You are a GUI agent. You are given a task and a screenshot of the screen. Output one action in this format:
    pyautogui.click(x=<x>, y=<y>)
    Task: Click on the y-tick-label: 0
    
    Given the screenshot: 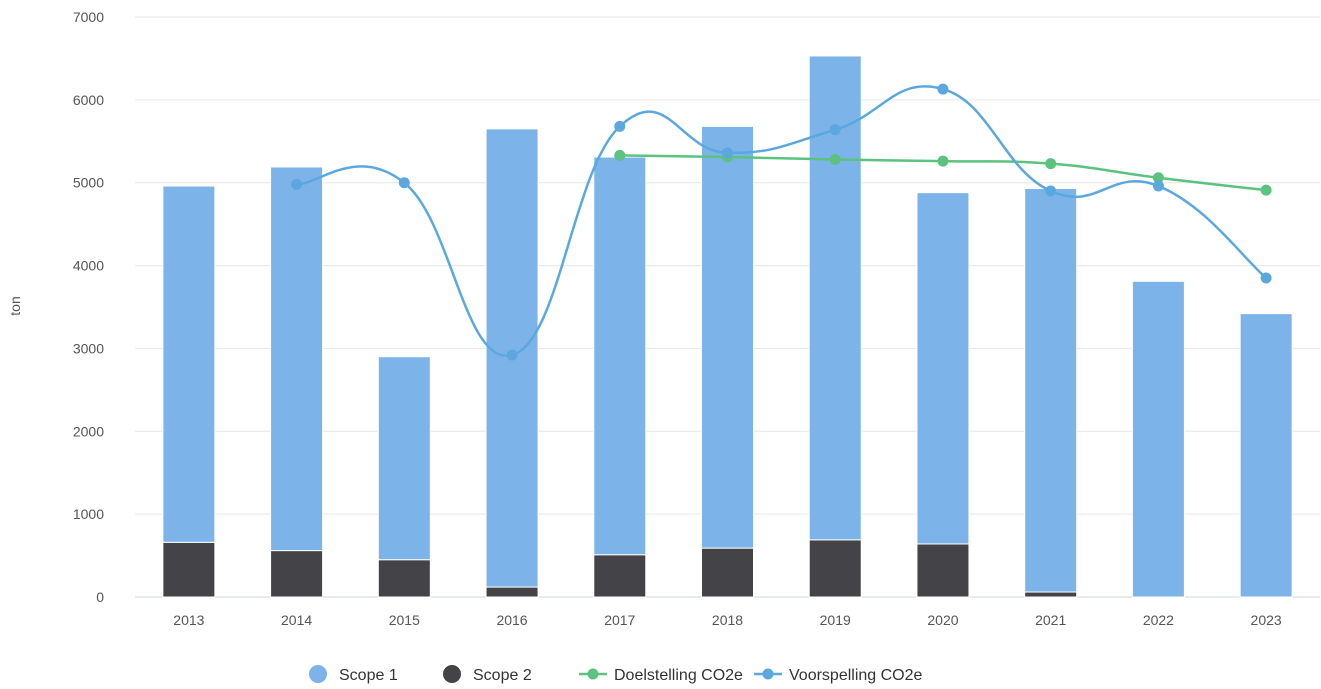 What is the action you would take?
    pyautogui.click(x=100, y=597)
    